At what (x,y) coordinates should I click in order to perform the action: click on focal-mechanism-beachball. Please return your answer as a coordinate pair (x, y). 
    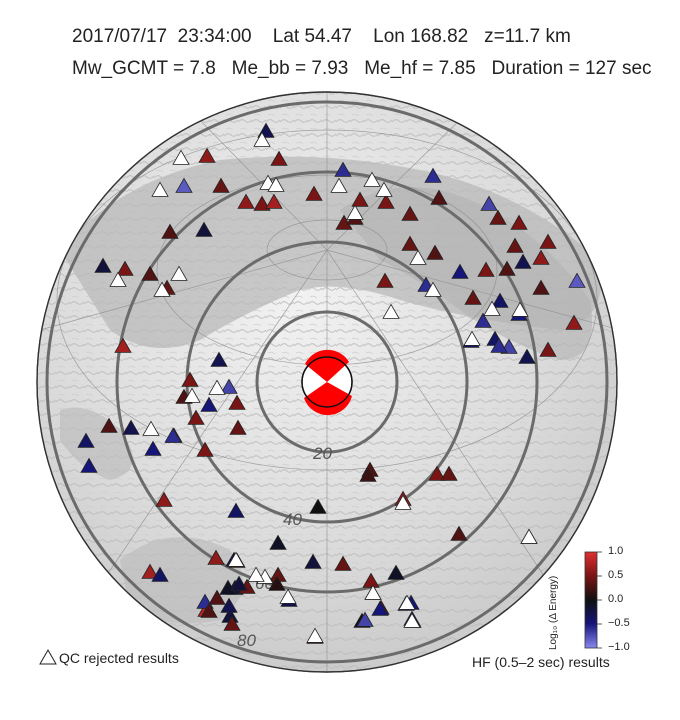
    Looking at the image, I should click on (327, 382).